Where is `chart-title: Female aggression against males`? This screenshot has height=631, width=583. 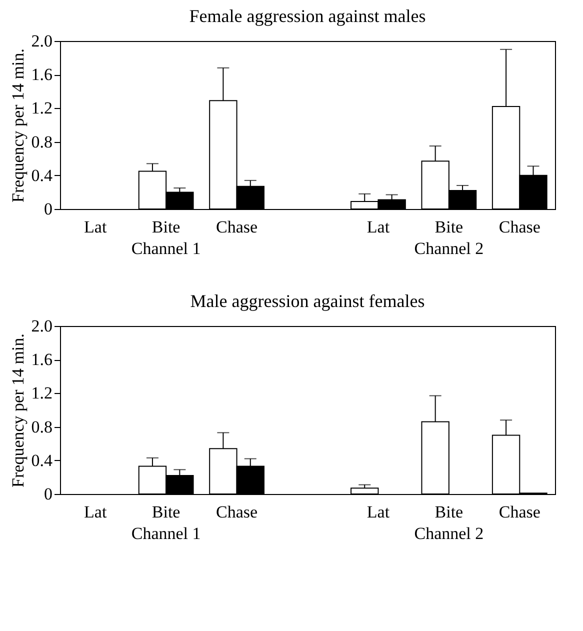
chart-title: Female aggression against males is located at coordinates (307, 16).